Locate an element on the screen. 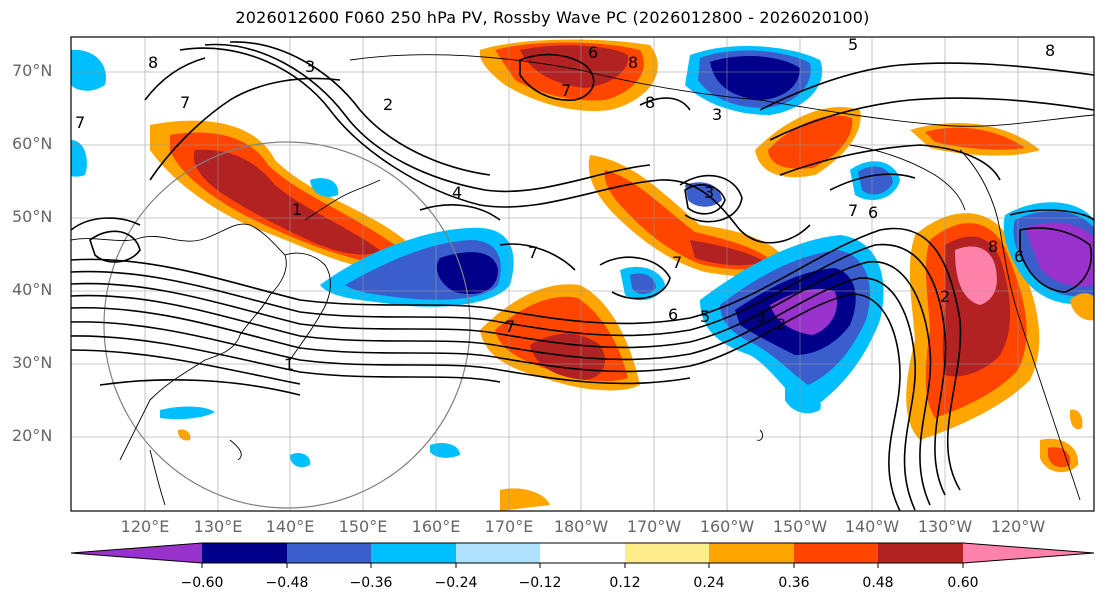  lon-label-170w: 170°W is located at coordinates (654, 526).